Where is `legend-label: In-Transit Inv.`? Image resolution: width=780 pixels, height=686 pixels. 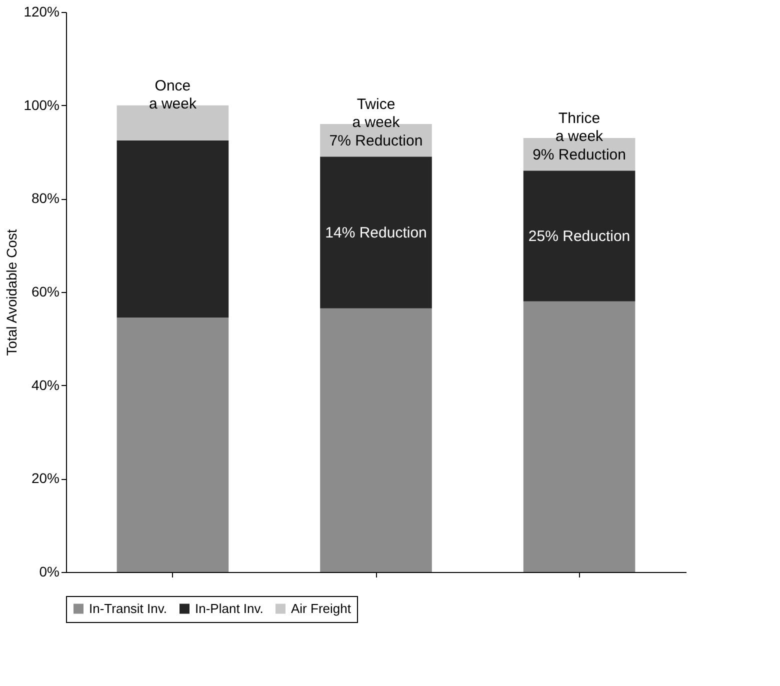
legend-label: In-Transit Inv. is located at coordinates (128, 608).